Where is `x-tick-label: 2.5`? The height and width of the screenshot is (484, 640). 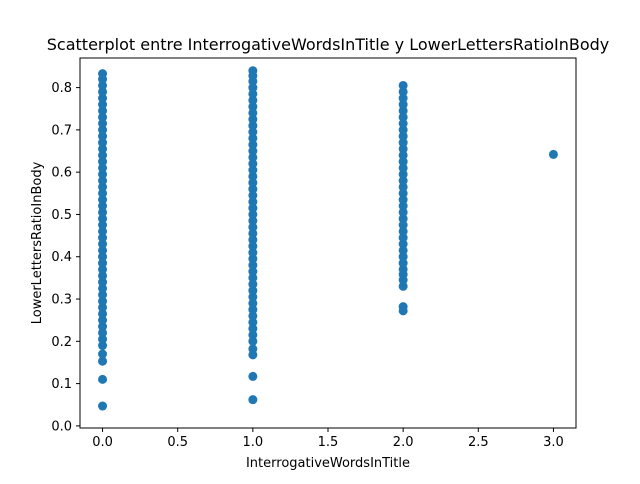 x-tick-label: 2.5 is located at coordinates (478, 442).